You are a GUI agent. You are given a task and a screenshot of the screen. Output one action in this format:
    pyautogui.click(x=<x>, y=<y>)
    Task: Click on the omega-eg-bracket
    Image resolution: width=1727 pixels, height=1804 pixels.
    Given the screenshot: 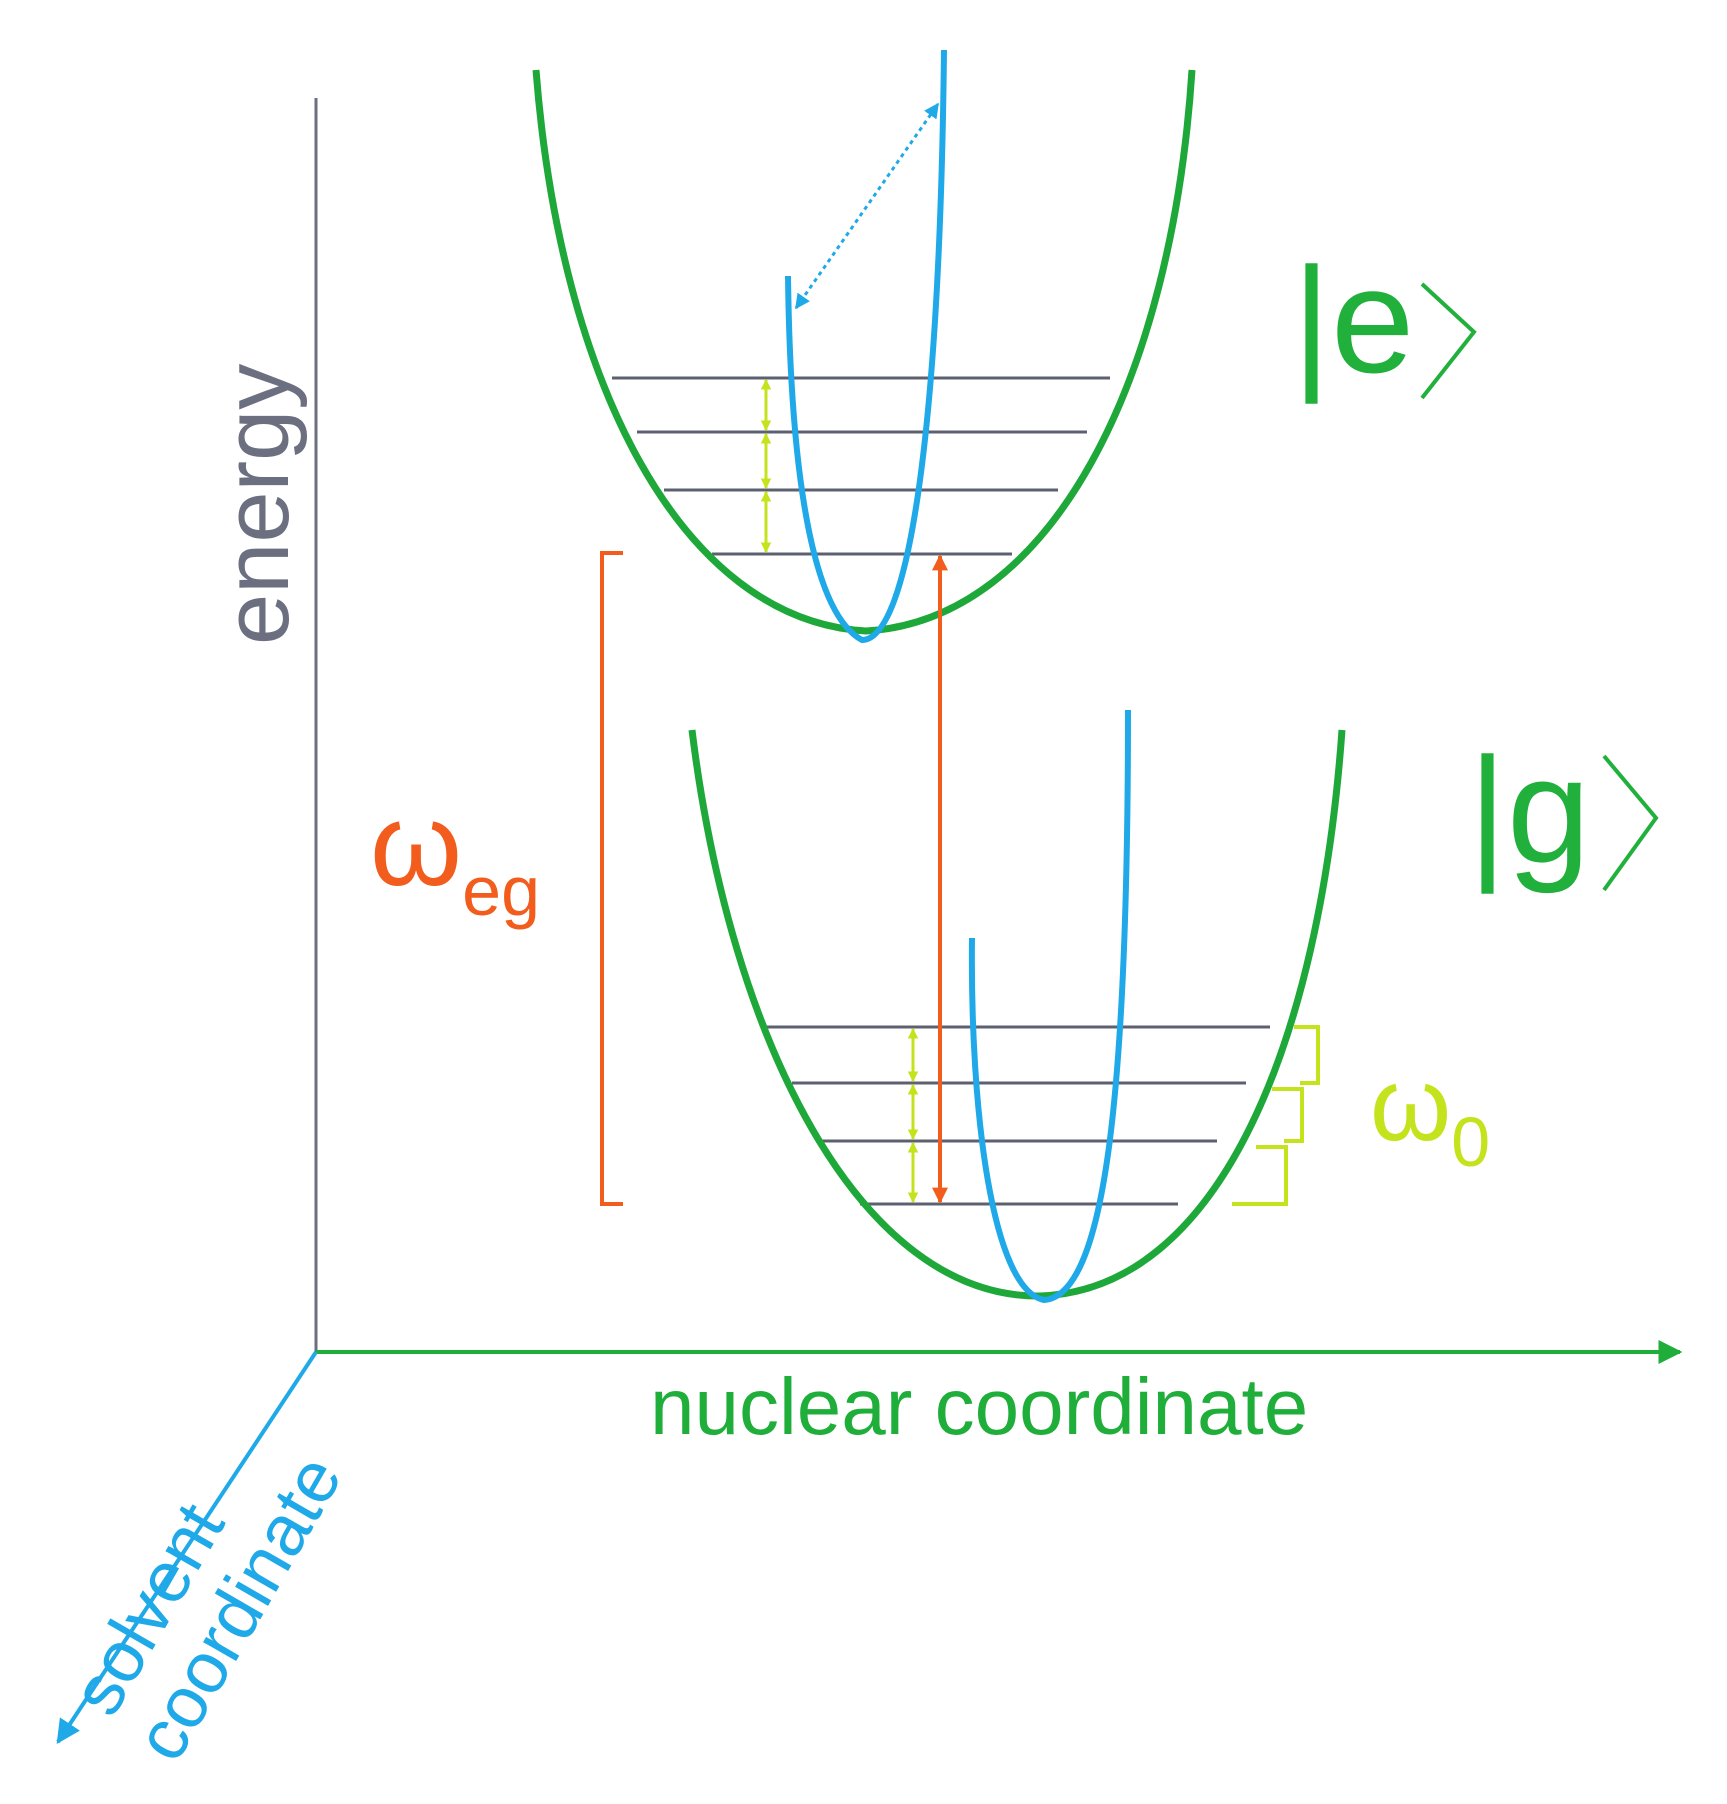 What is the action you would take?
    pyautogui.click(x=611, y=878)
    